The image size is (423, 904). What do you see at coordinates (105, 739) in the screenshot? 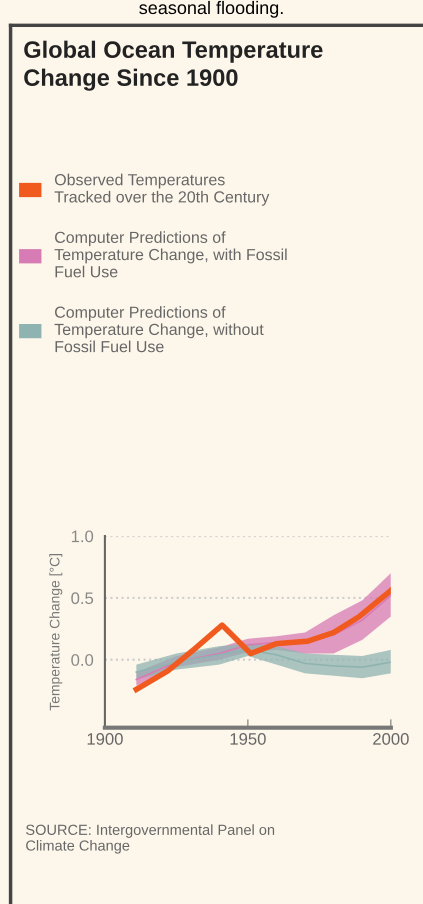
I see `x-tick-label: 1900` at bounding box center [105, 739].